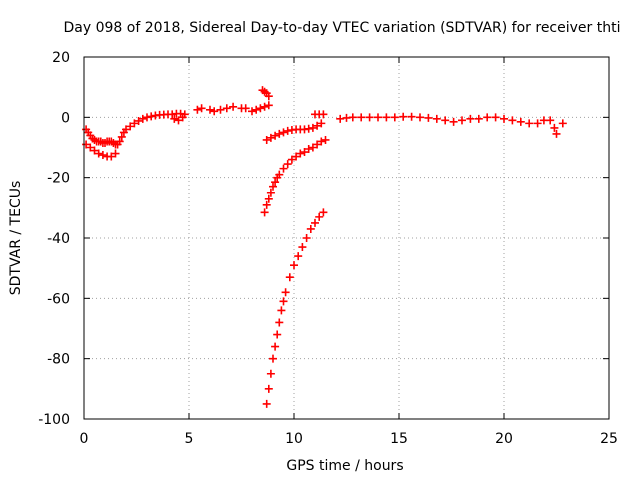 Image resolution: width=640 pixels, height=480 pixels. Describe the element at coordinates (58, 299) in the screenshot. I see `y-tick-label: -60` at that location.